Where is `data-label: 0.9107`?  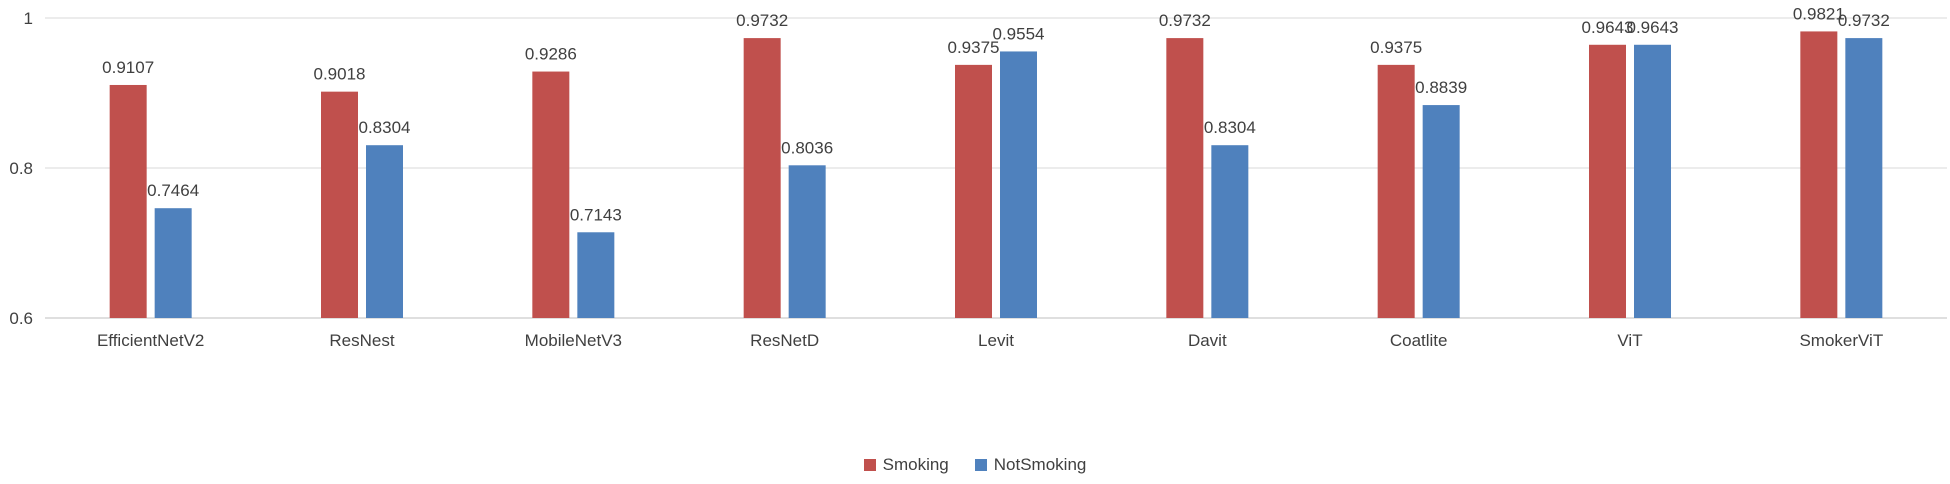 data-label: 0.9107 is located at coordinates (128, 67).